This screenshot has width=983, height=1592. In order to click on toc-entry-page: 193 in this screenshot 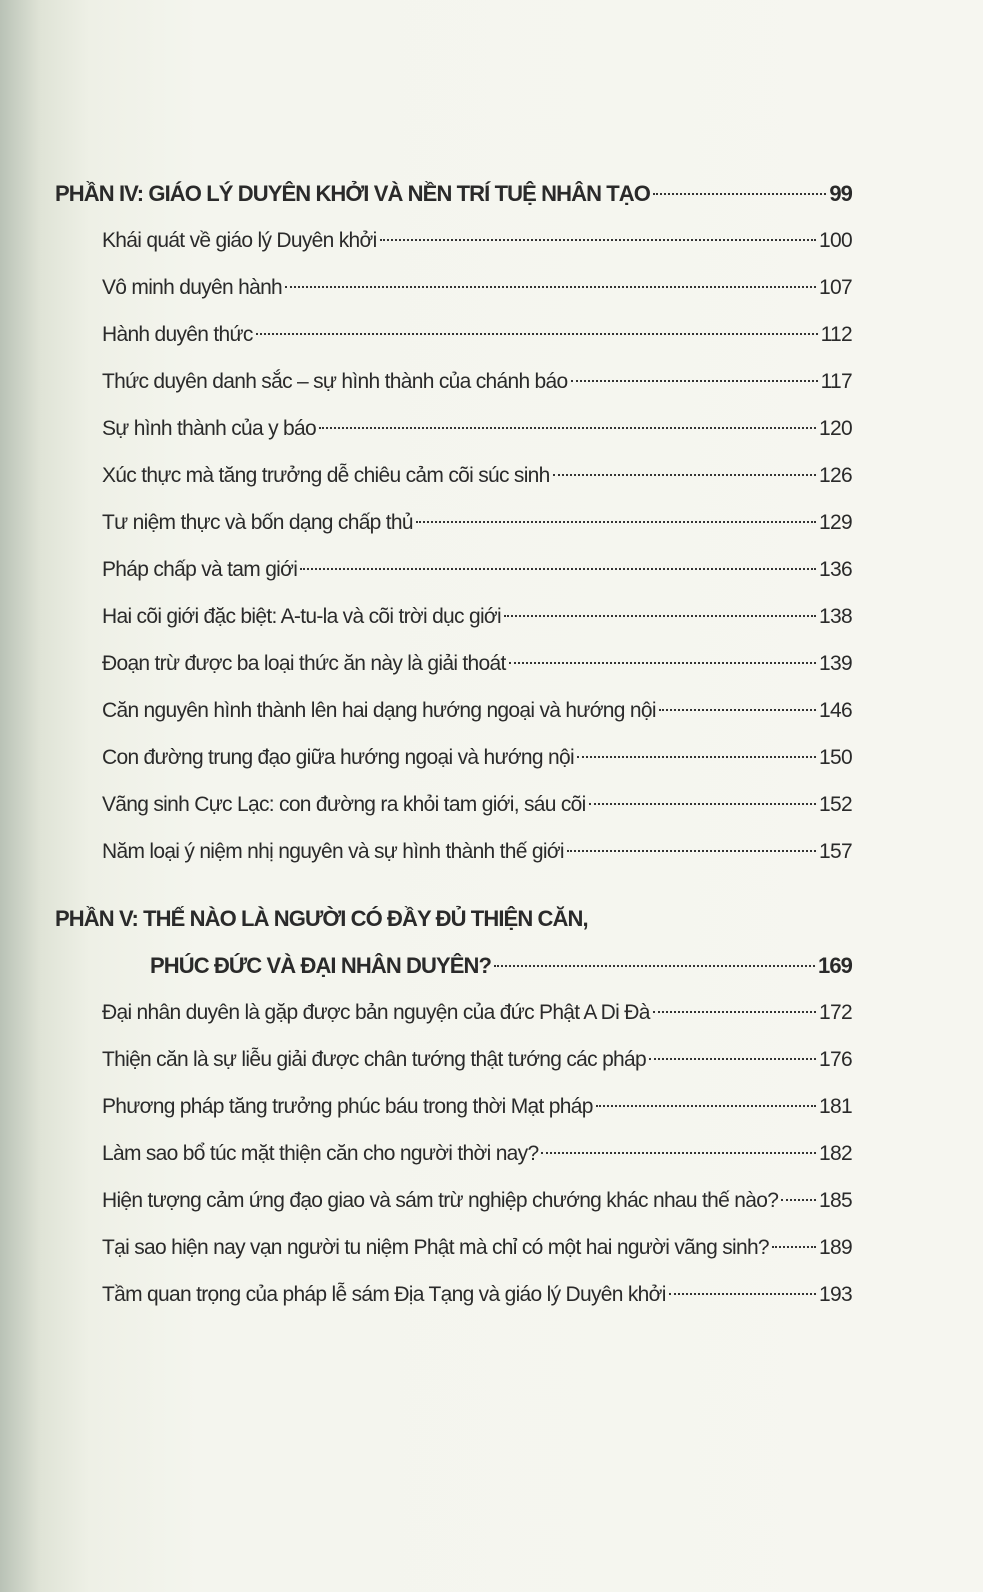, I will do `click(836, 1294)`.